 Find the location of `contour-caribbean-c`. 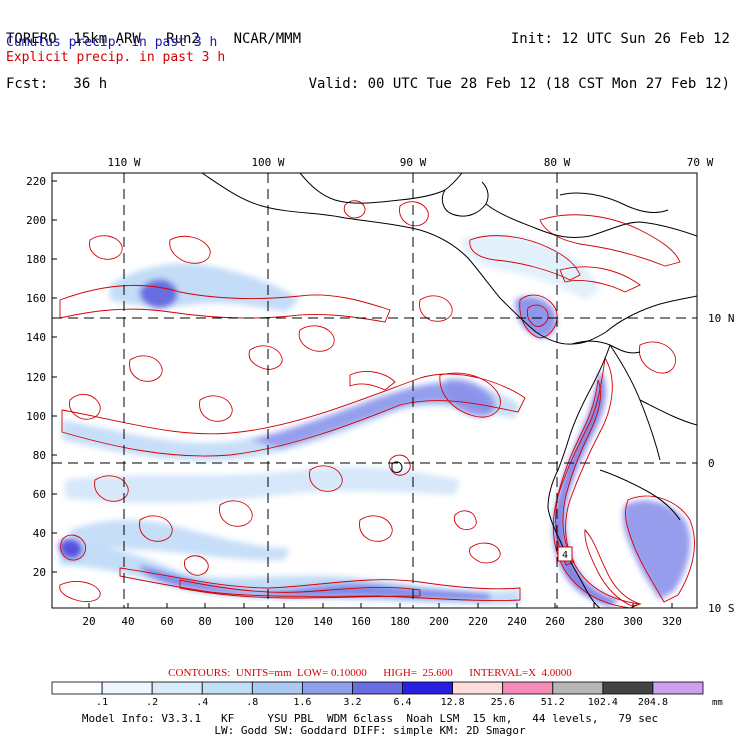

contour-caribbean-c is located at coordinates (600, 279).